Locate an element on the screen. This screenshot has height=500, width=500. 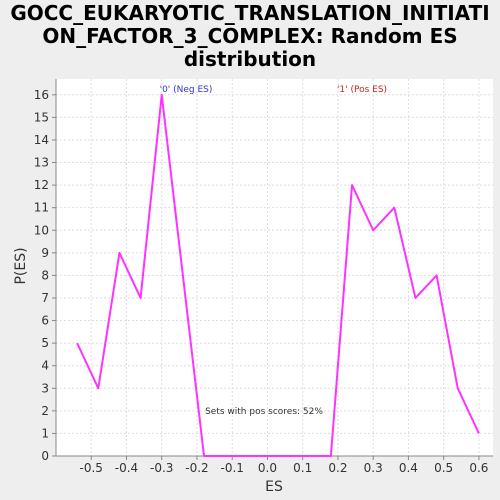
y-tick-label: 15 is located at coordinates (41, 117).